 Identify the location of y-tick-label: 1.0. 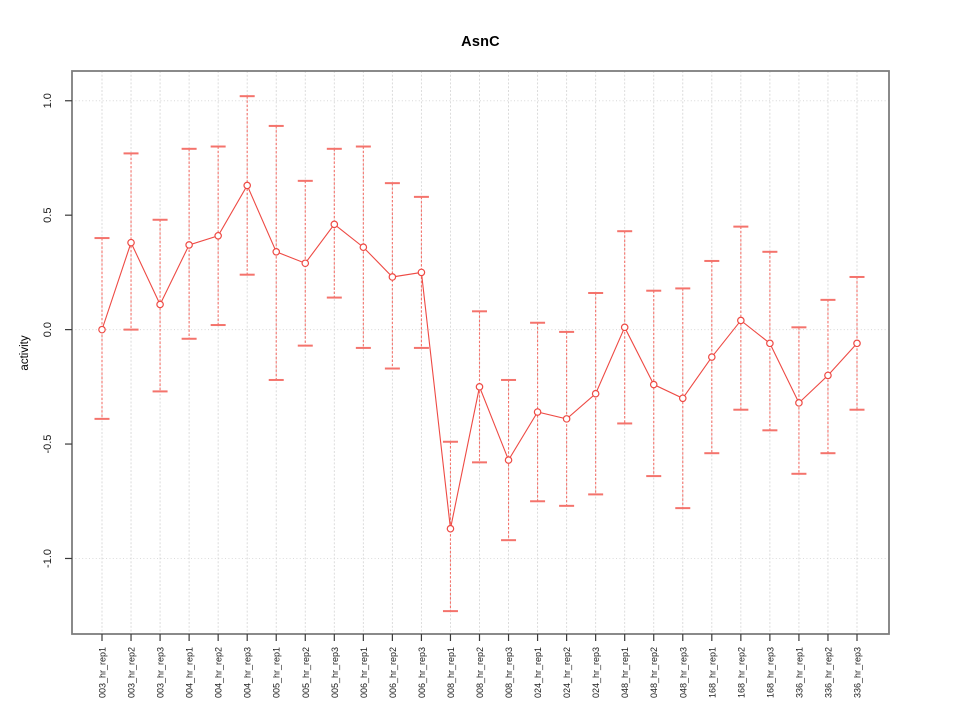
(48, 100).